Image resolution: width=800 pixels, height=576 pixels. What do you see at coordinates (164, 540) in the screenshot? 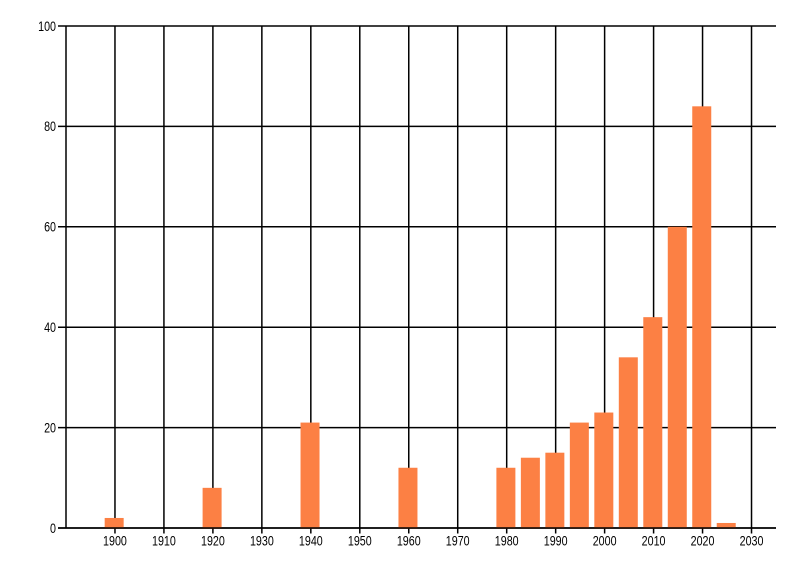
I see `svg-text: 1910` at bounding box center [164, 540].